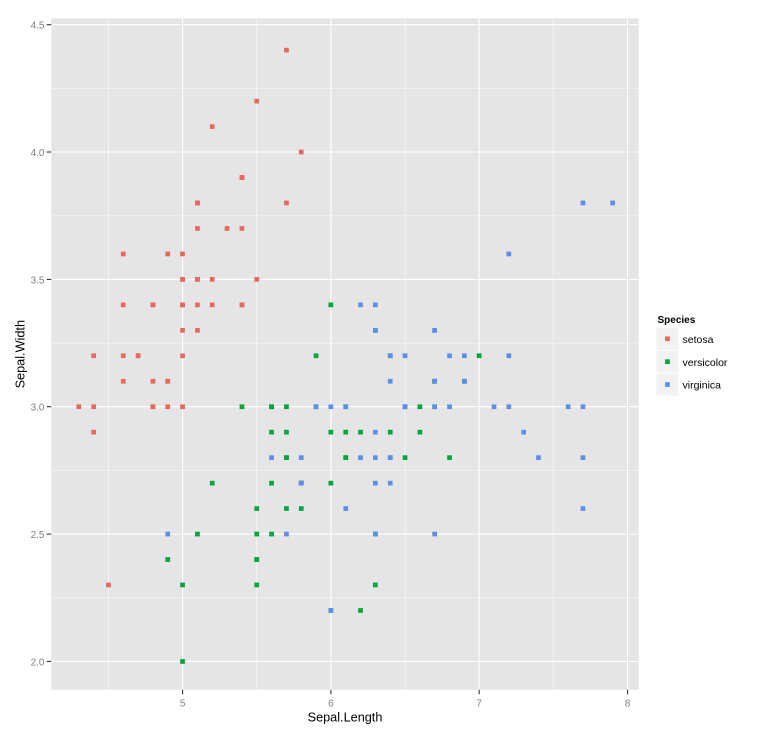 This screenshot has width=762, height=741. Describe the element at coordinates (698, 340) in the screenshot. I see `svg-text: setosa` at that location.